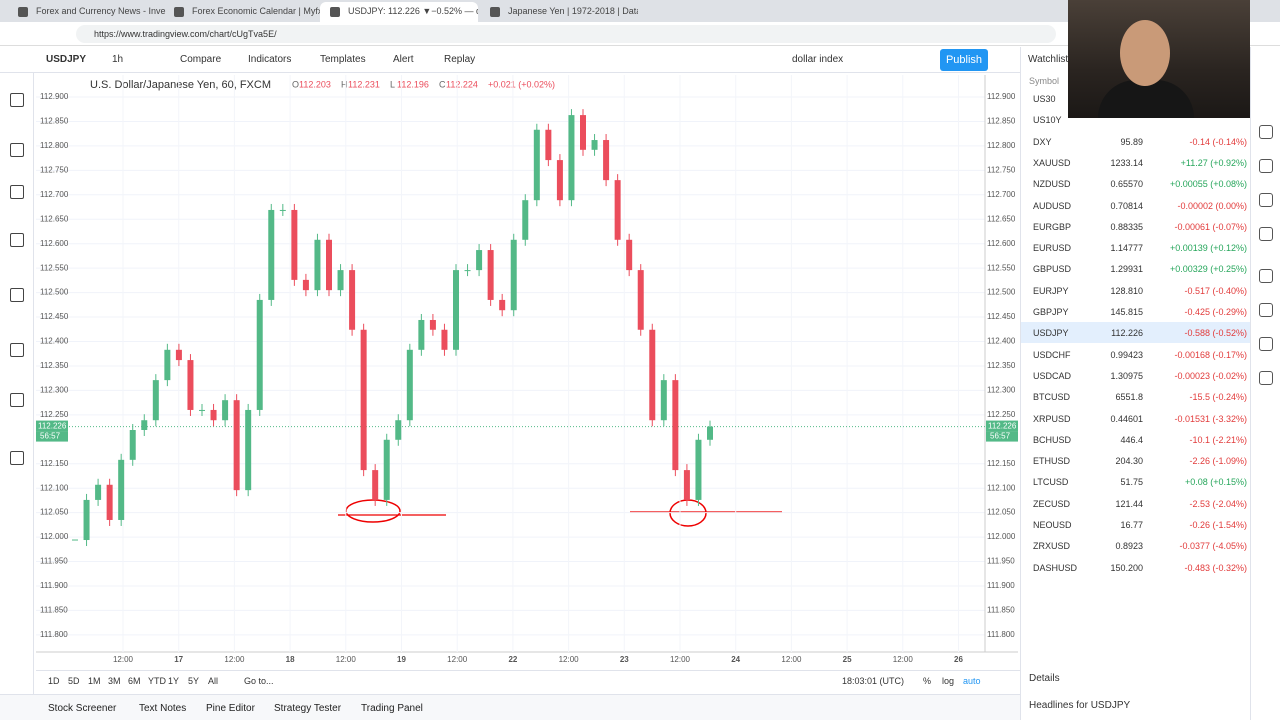  I want to click on button: Compare, so click(201, 59).